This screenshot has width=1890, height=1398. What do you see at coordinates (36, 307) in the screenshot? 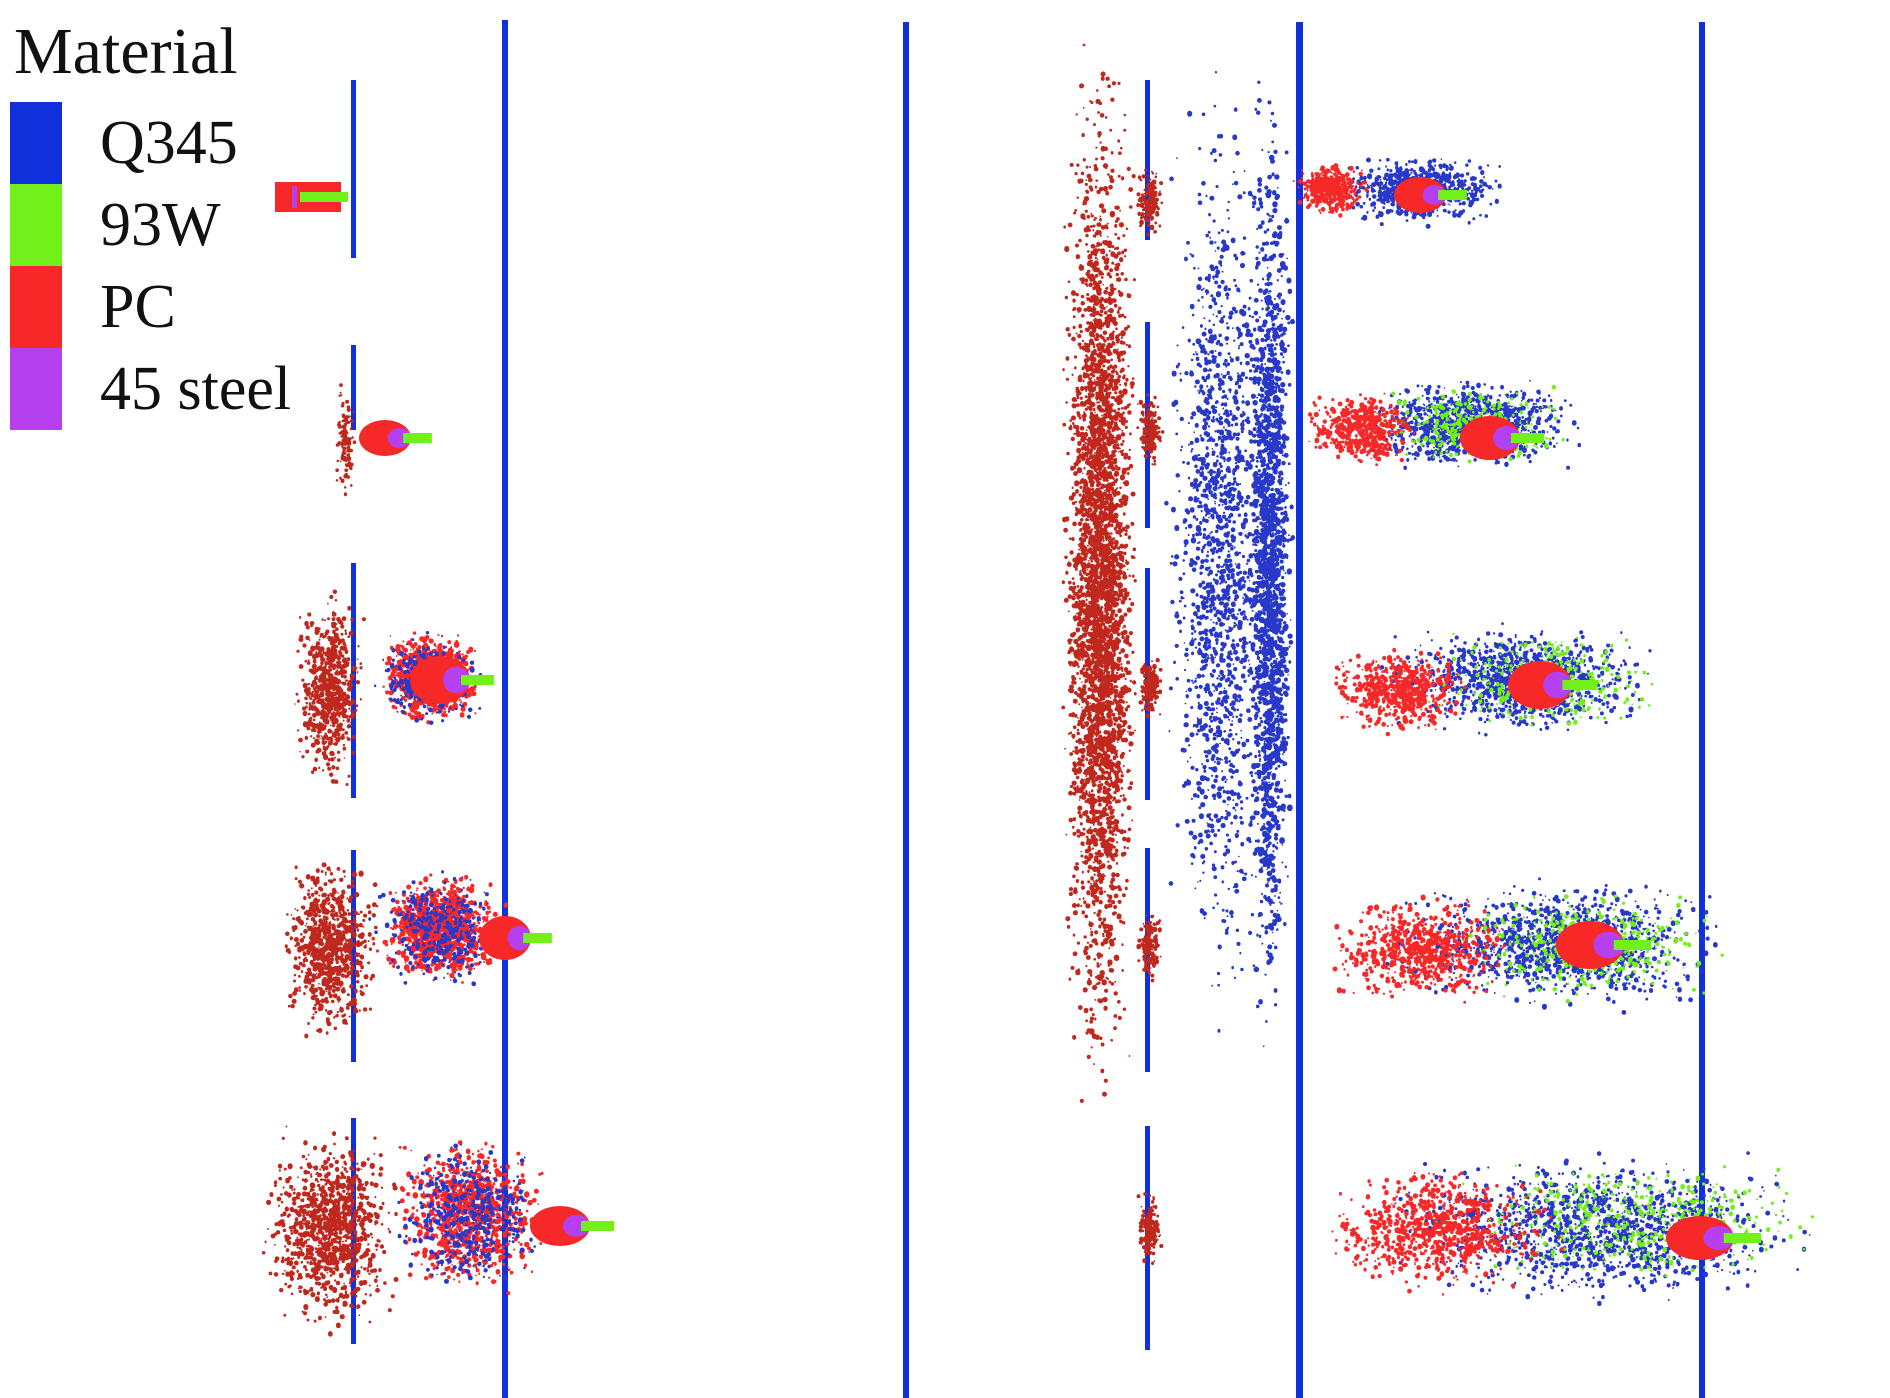
I see `legend-swatch-pc` at bounding box center [36, 307].